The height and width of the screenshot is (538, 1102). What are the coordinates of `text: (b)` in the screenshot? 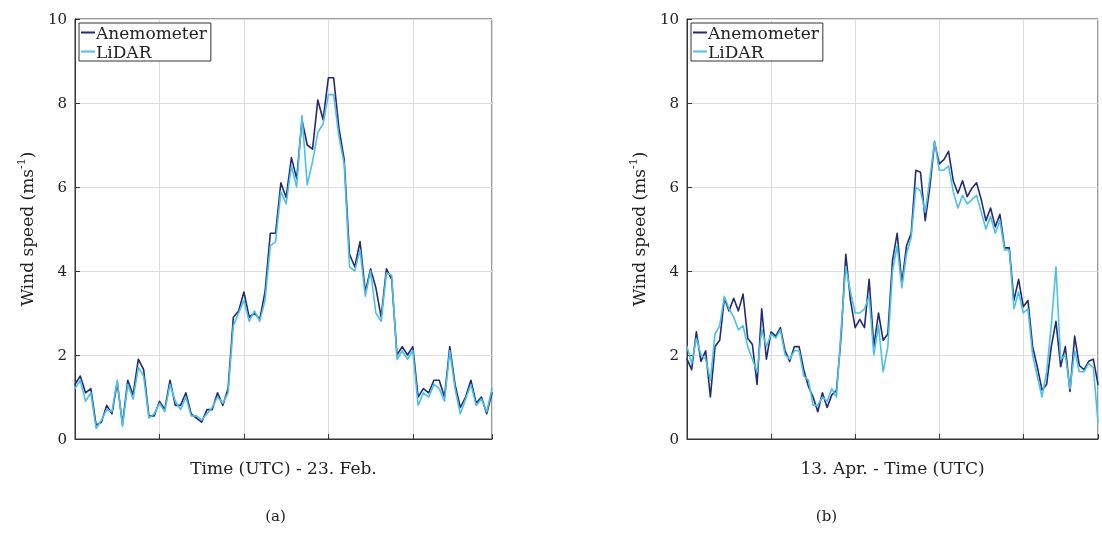 It's located at (826, 515).